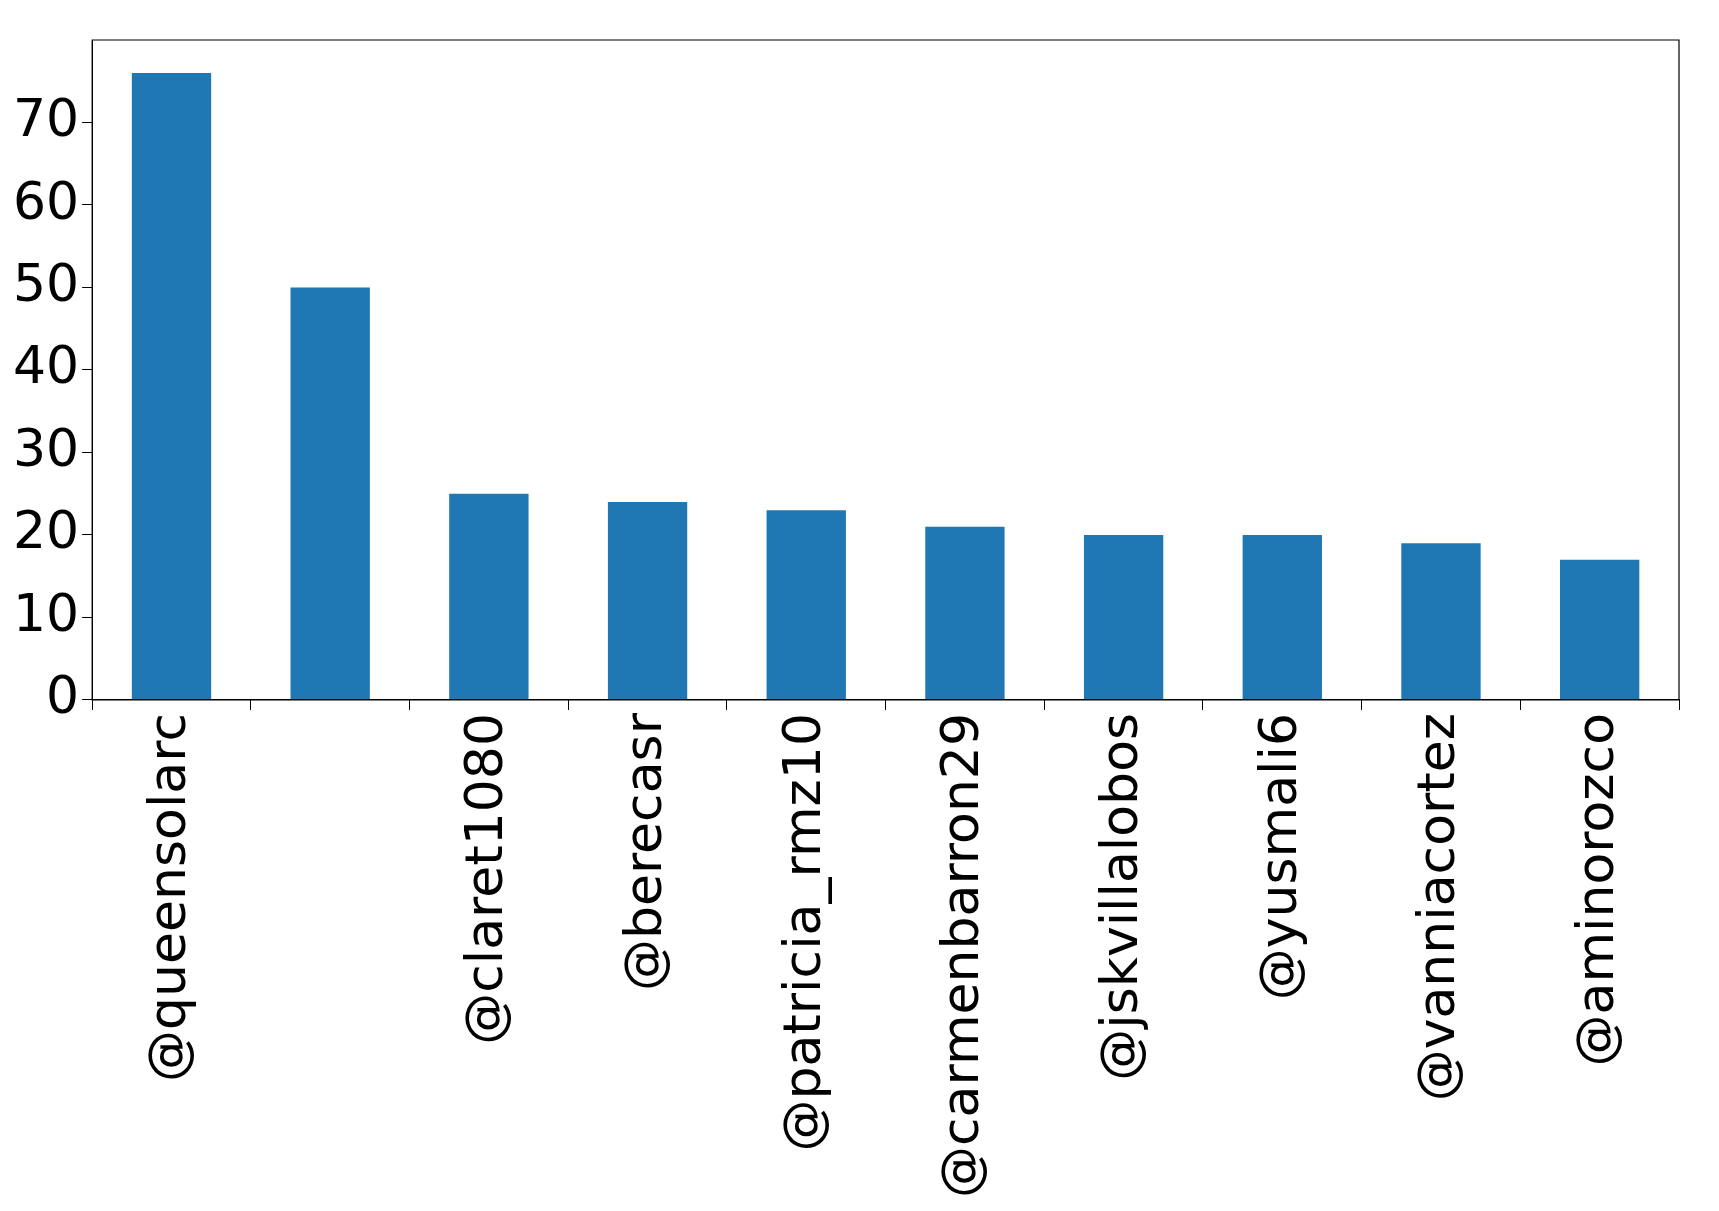 This screenshot has width=1719, height=1211. Describe the element at coordinates (46, 447) in the screenshot. I see `y-tick-label: 30` at that location.